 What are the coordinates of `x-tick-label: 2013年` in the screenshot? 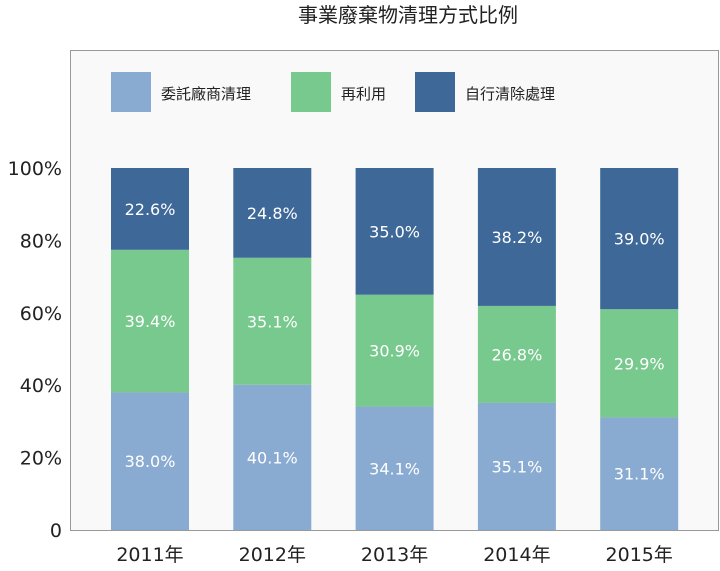 It's located at (394, 555).